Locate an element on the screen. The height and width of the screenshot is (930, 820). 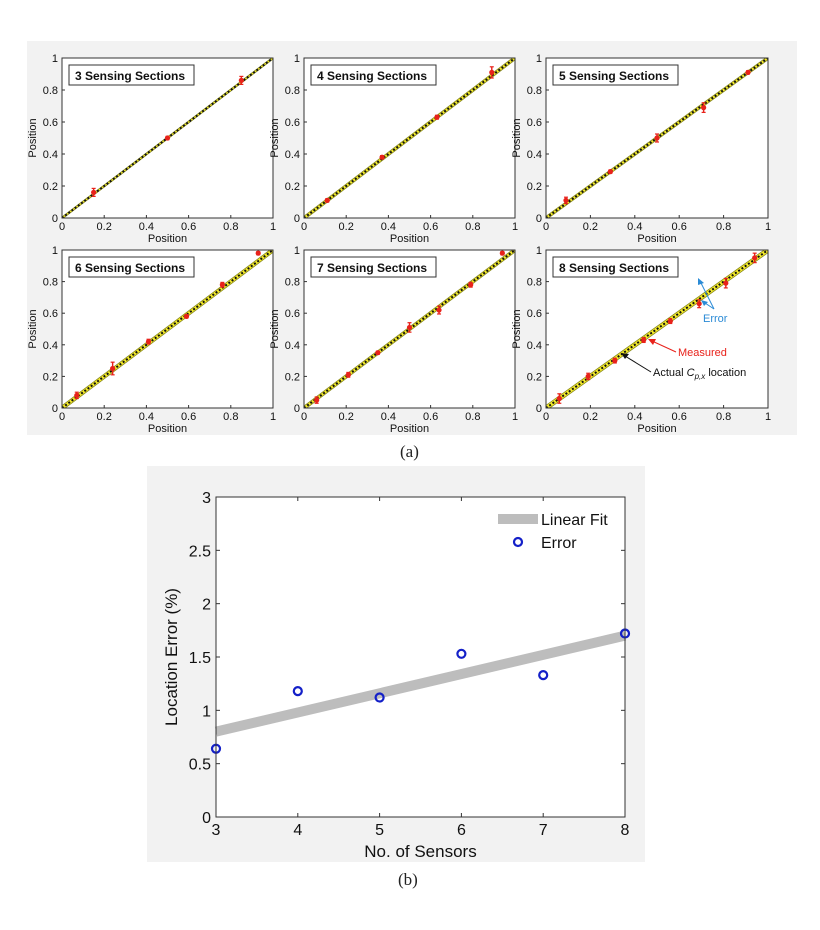
x-axis-label: No. of Sensors is located at coordinates (420, 851).